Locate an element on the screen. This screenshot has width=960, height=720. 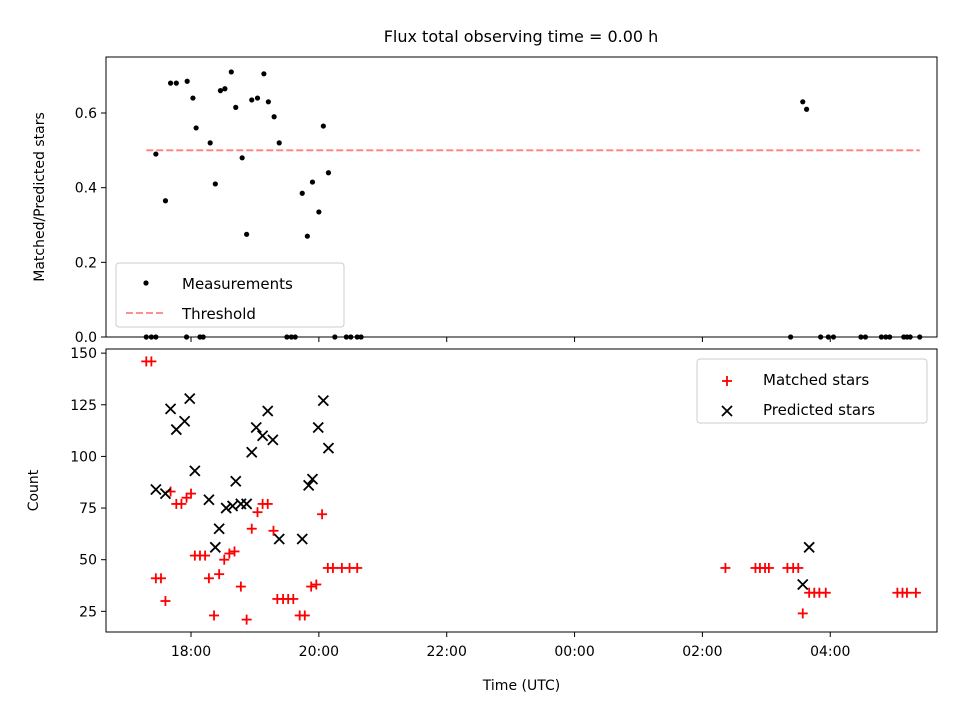
legend: Measurements Threshold is located at coordinates (230, 295).